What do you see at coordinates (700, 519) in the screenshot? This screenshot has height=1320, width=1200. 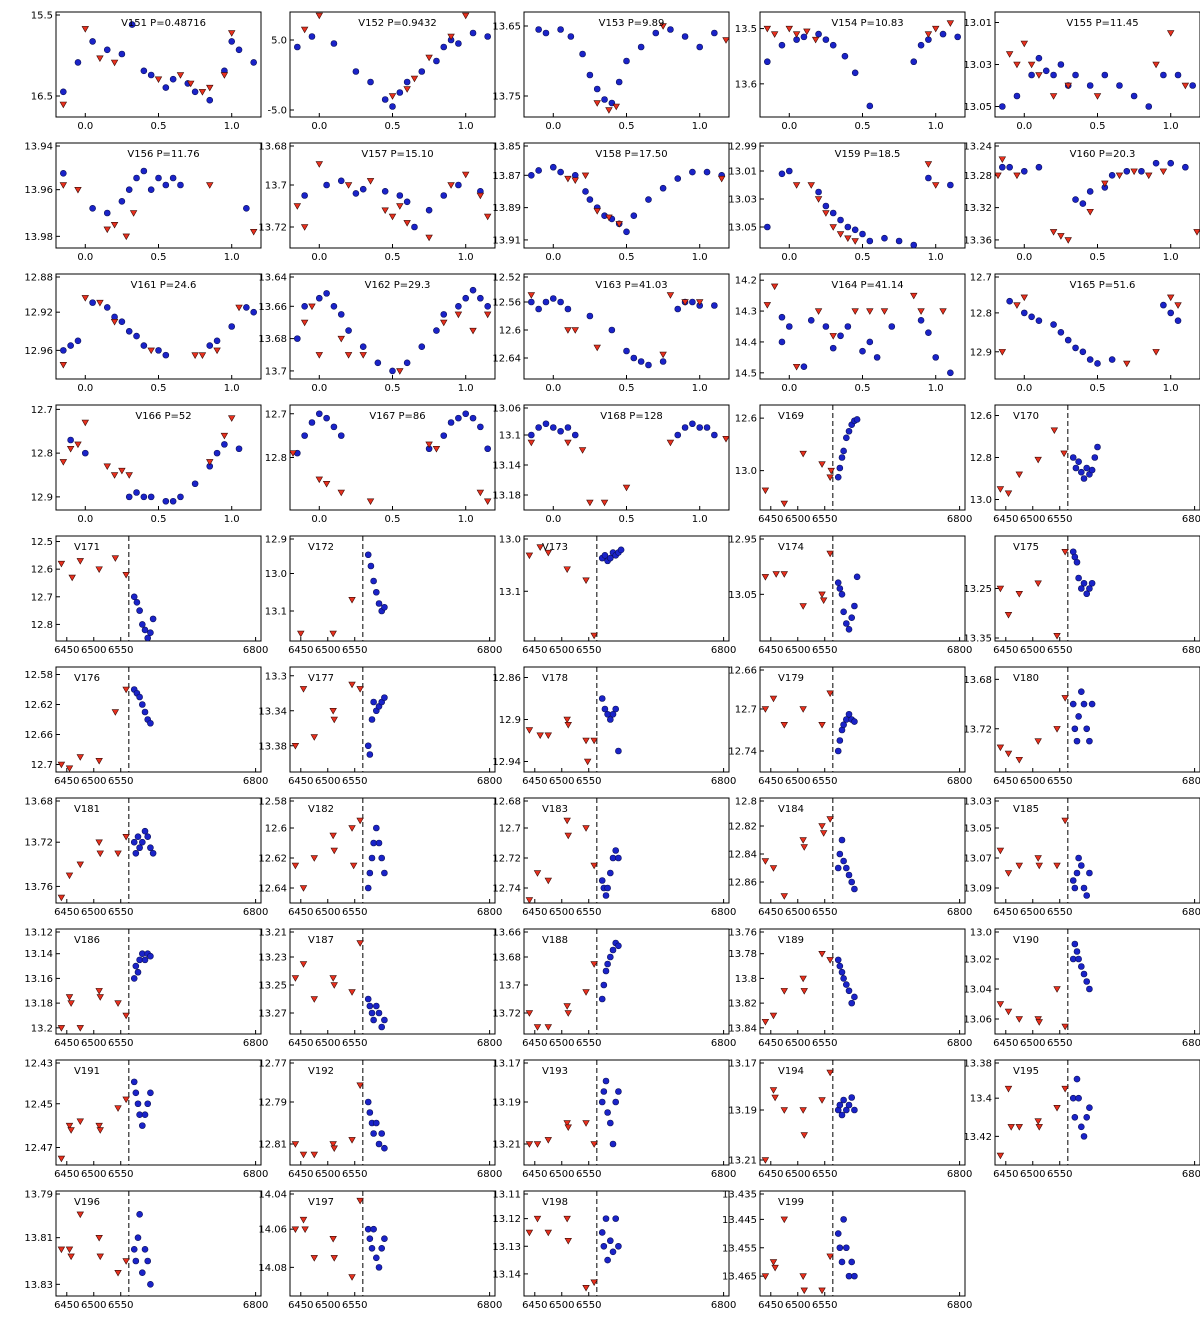 I see `x-tick-label: 1.0` at bounding box center [700, 519].